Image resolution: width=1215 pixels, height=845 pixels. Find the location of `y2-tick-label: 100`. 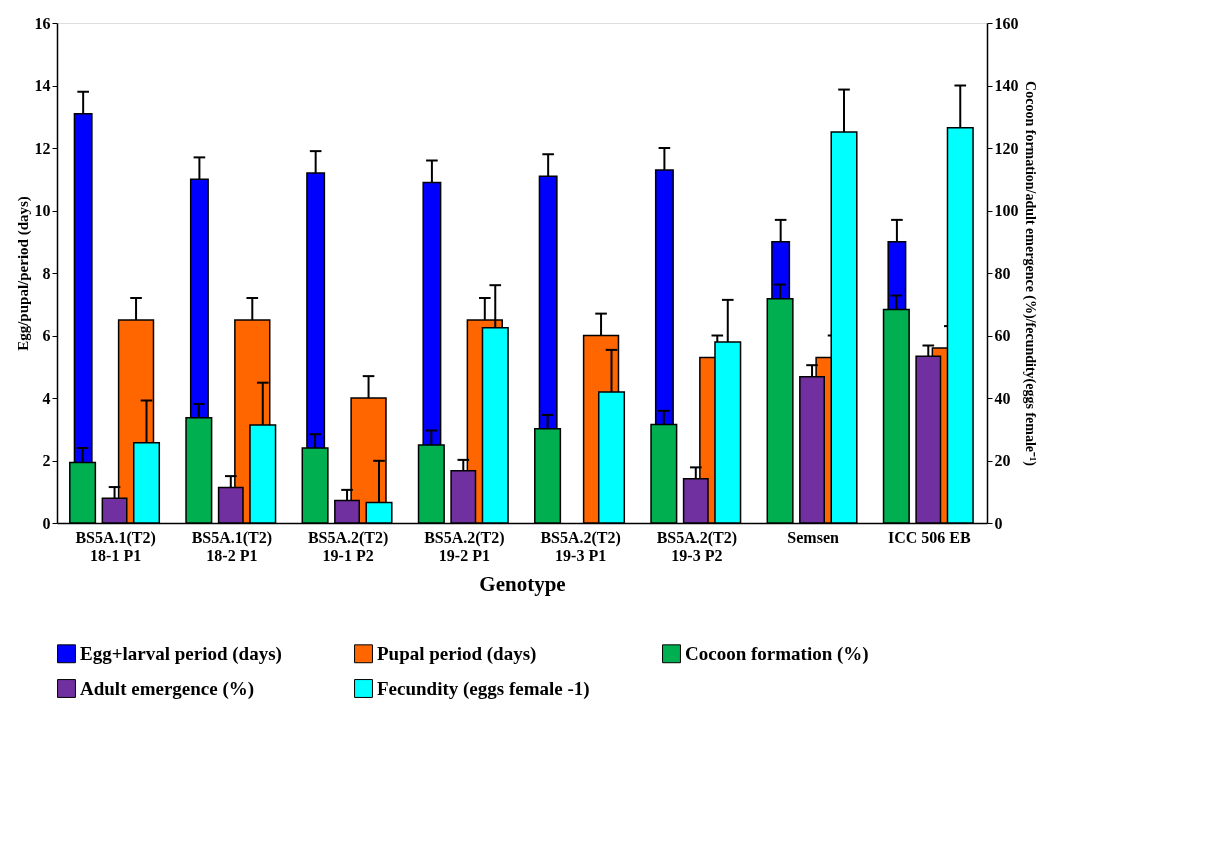

y2-tick-label: 100 is located at coordinates (1006, 210).